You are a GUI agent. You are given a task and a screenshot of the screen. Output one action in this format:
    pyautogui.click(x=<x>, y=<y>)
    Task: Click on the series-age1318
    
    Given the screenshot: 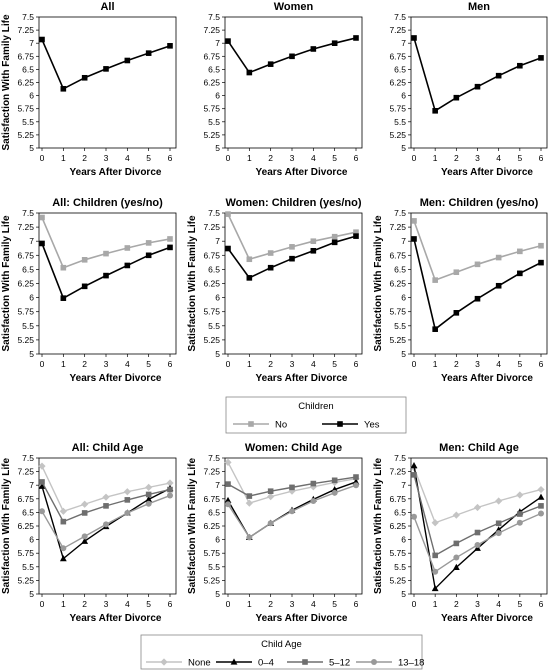 What is the action you would take?
    pyautogui.click(x=292, y=511)
    